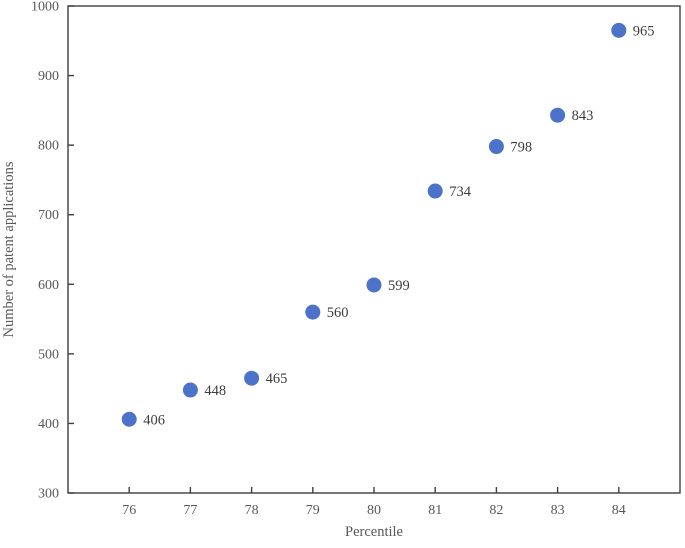 The image size is (685, 548). Describe the element at coordinates (48, 76) in the screenshot. I see `y-tick-label: 900` at that location.